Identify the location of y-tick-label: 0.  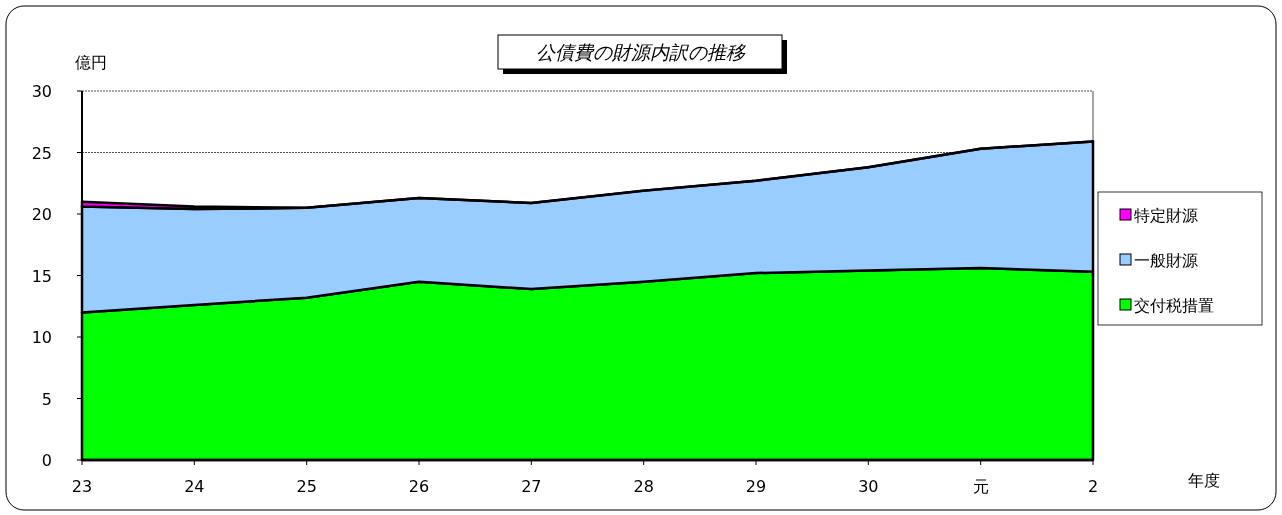
(46, 460).